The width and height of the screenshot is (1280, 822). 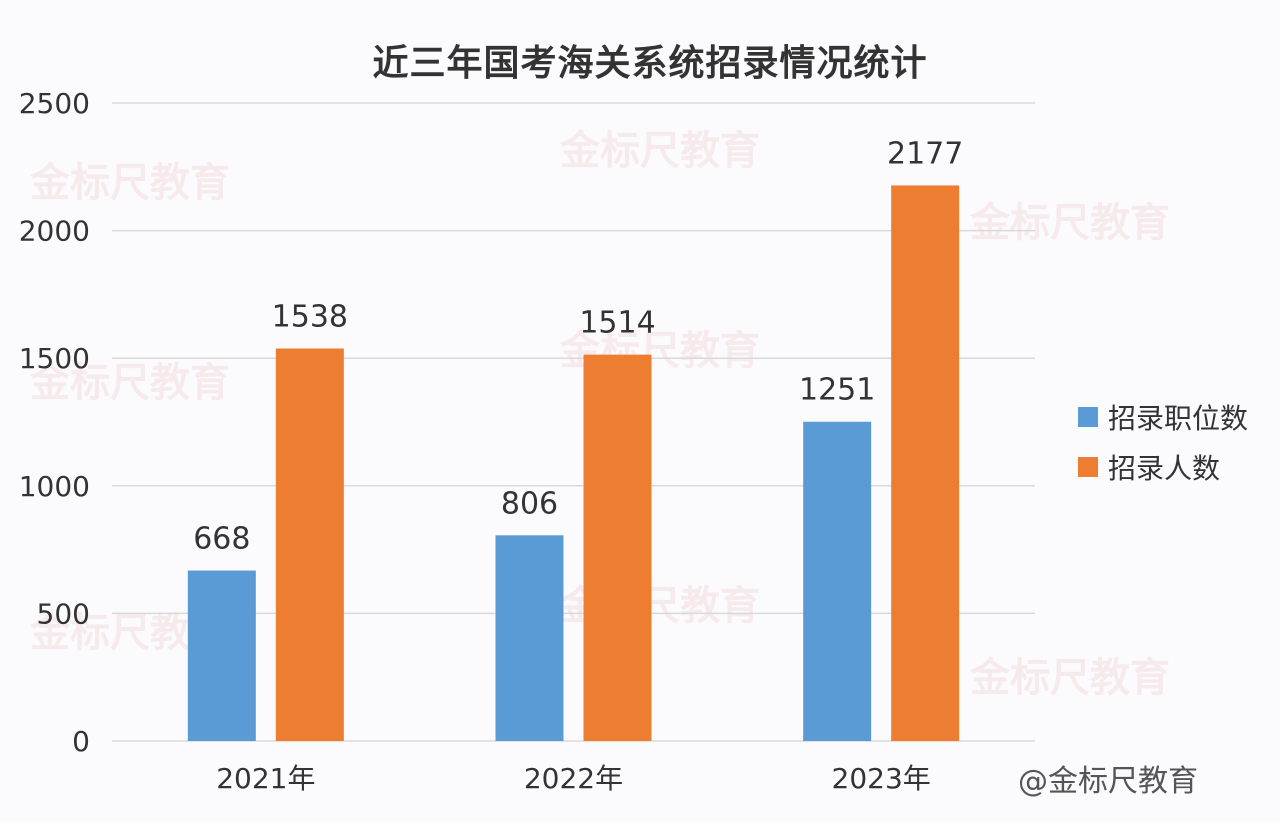 I want to click on data-label: 1251, so click(x=837, y=390).